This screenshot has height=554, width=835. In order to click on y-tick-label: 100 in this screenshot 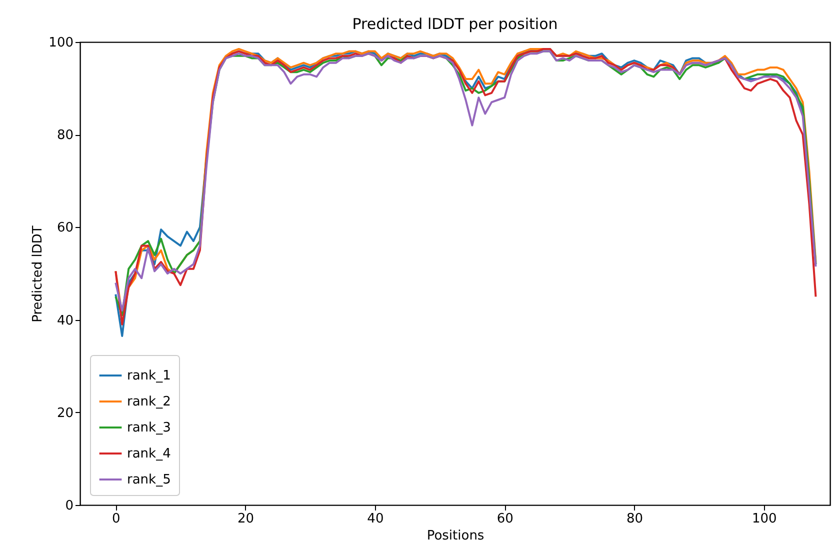, I will do `click(61, 43)`.